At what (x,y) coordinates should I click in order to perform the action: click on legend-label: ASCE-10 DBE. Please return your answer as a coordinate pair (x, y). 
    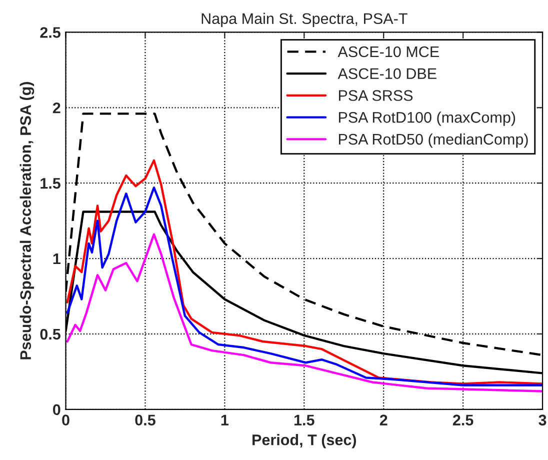
    Looking at the image, I should click on (387, 74).